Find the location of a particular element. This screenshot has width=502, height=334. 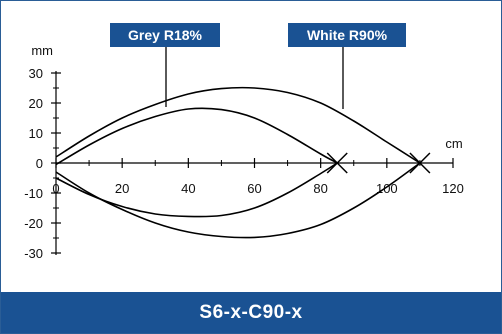

y-axis-unit-label: mm is located at coordinates (42, 50).